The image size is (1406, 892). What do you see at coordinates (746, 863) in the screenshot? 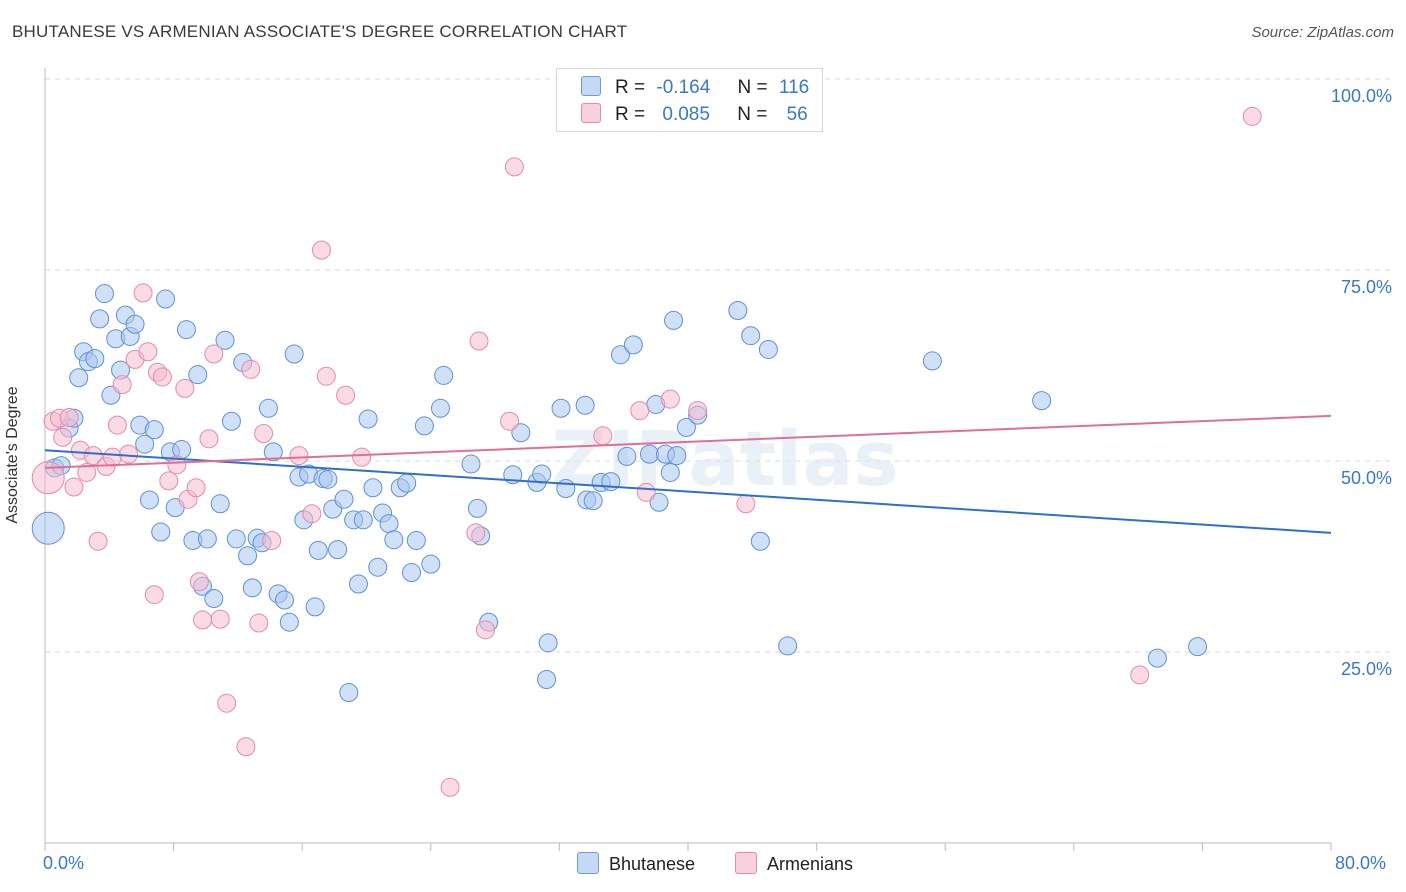
I see `bottom-legend-swatch-pink` at bounding box center [746, 863].